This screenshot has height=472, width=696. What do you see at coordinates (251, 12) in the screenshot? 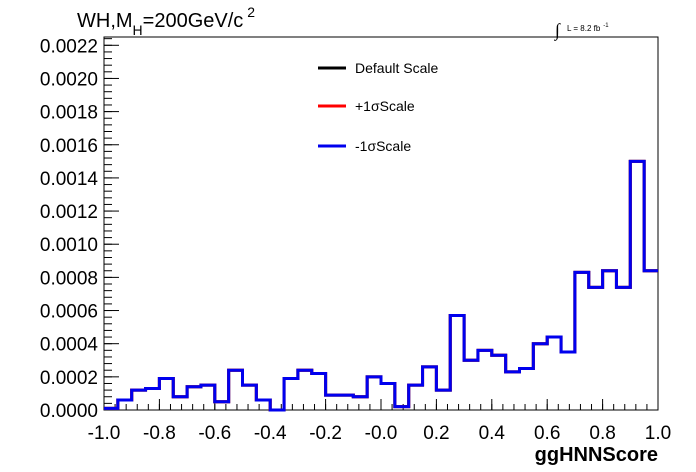
I see `title-superscript: 2` at bounding box center [251, 12].